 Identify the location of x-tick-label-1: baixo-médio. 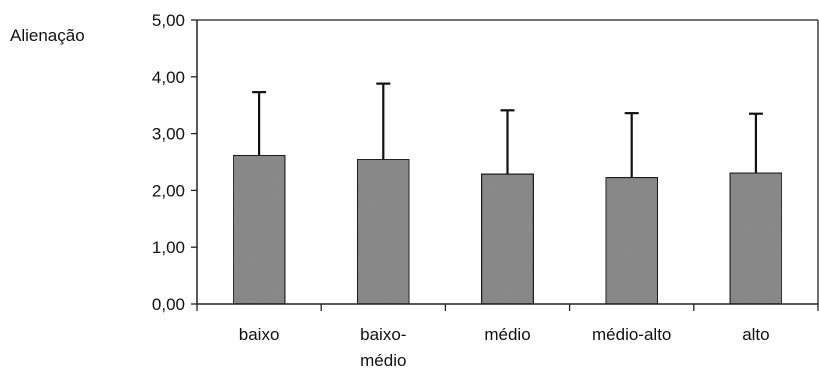
(383, 347).